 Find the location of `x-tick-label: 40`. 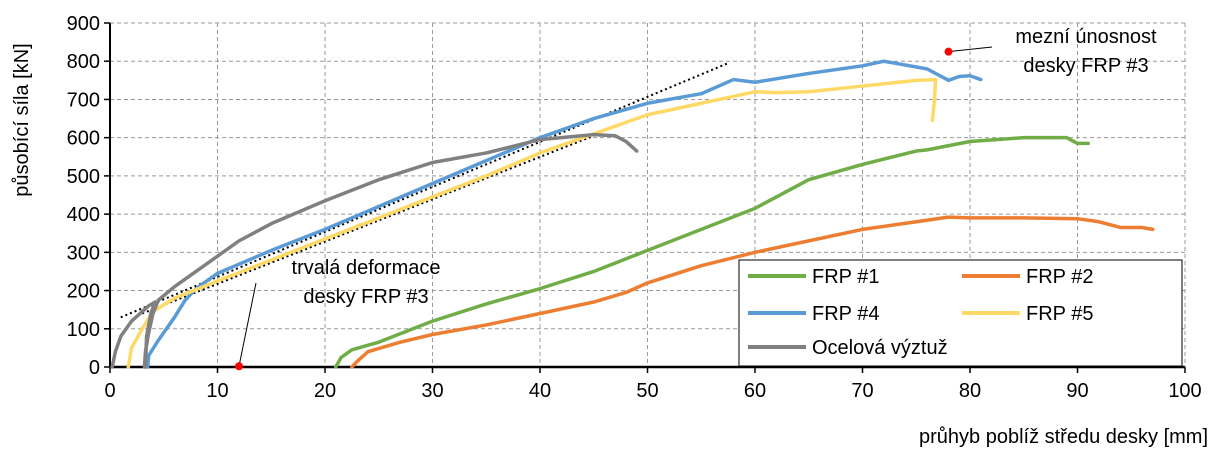

x-tick-label: 40 is located at coordinates (540, 391).